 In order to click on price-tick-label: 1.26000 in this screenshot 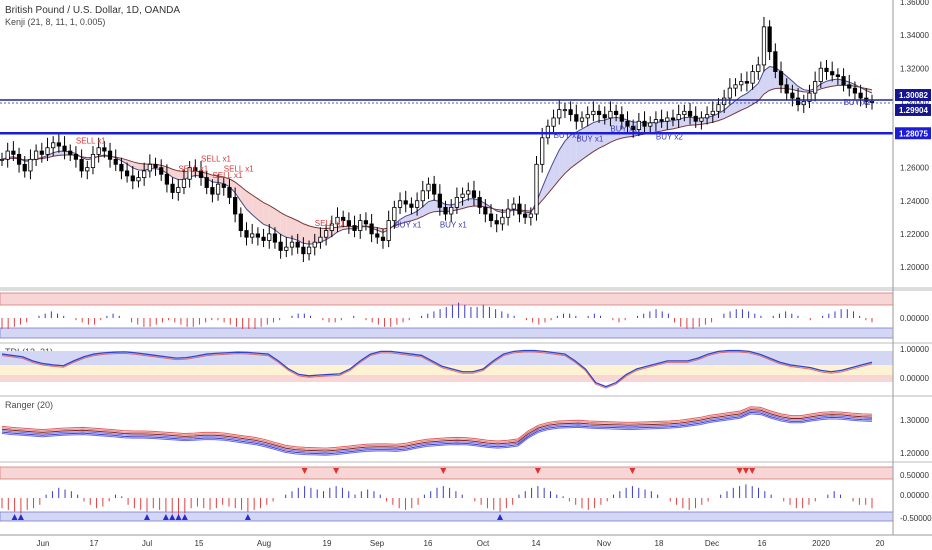, I will do `click(914, 168)`.